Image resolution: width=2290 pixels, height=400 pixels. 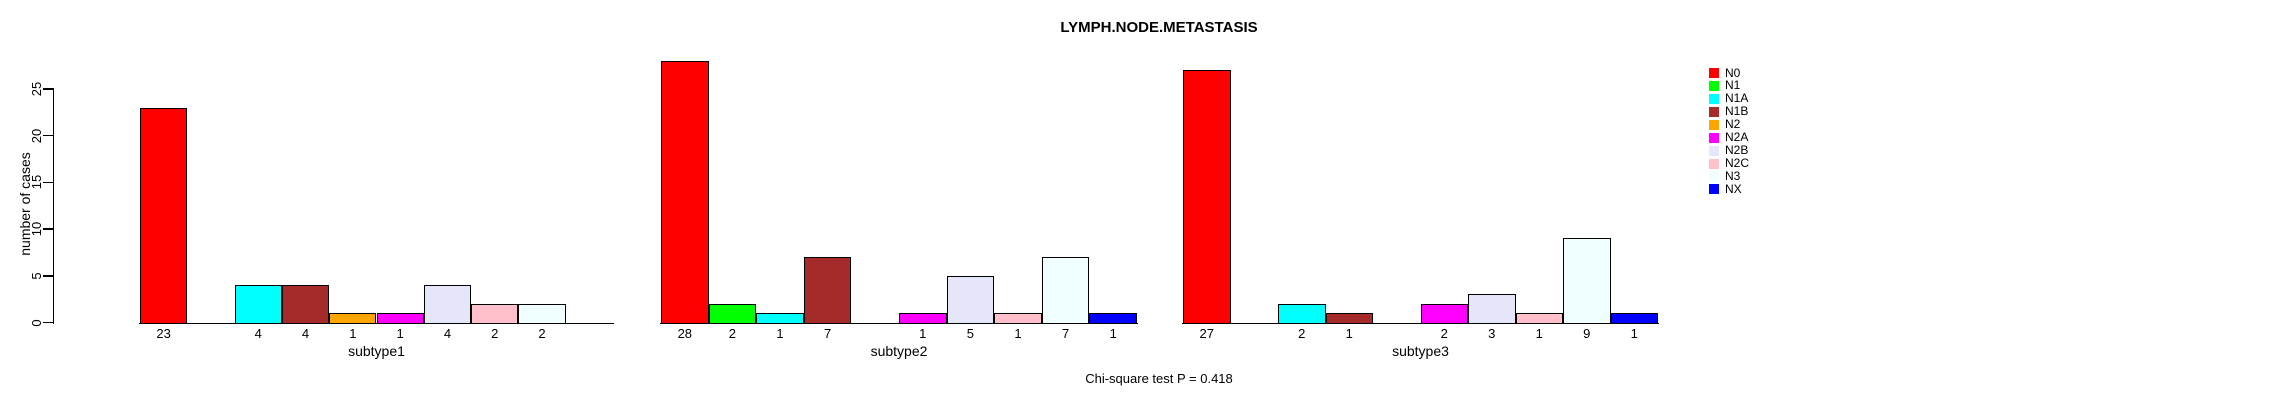 I want to click on legend-label-NX: NX, so click(x=1733, y=188).